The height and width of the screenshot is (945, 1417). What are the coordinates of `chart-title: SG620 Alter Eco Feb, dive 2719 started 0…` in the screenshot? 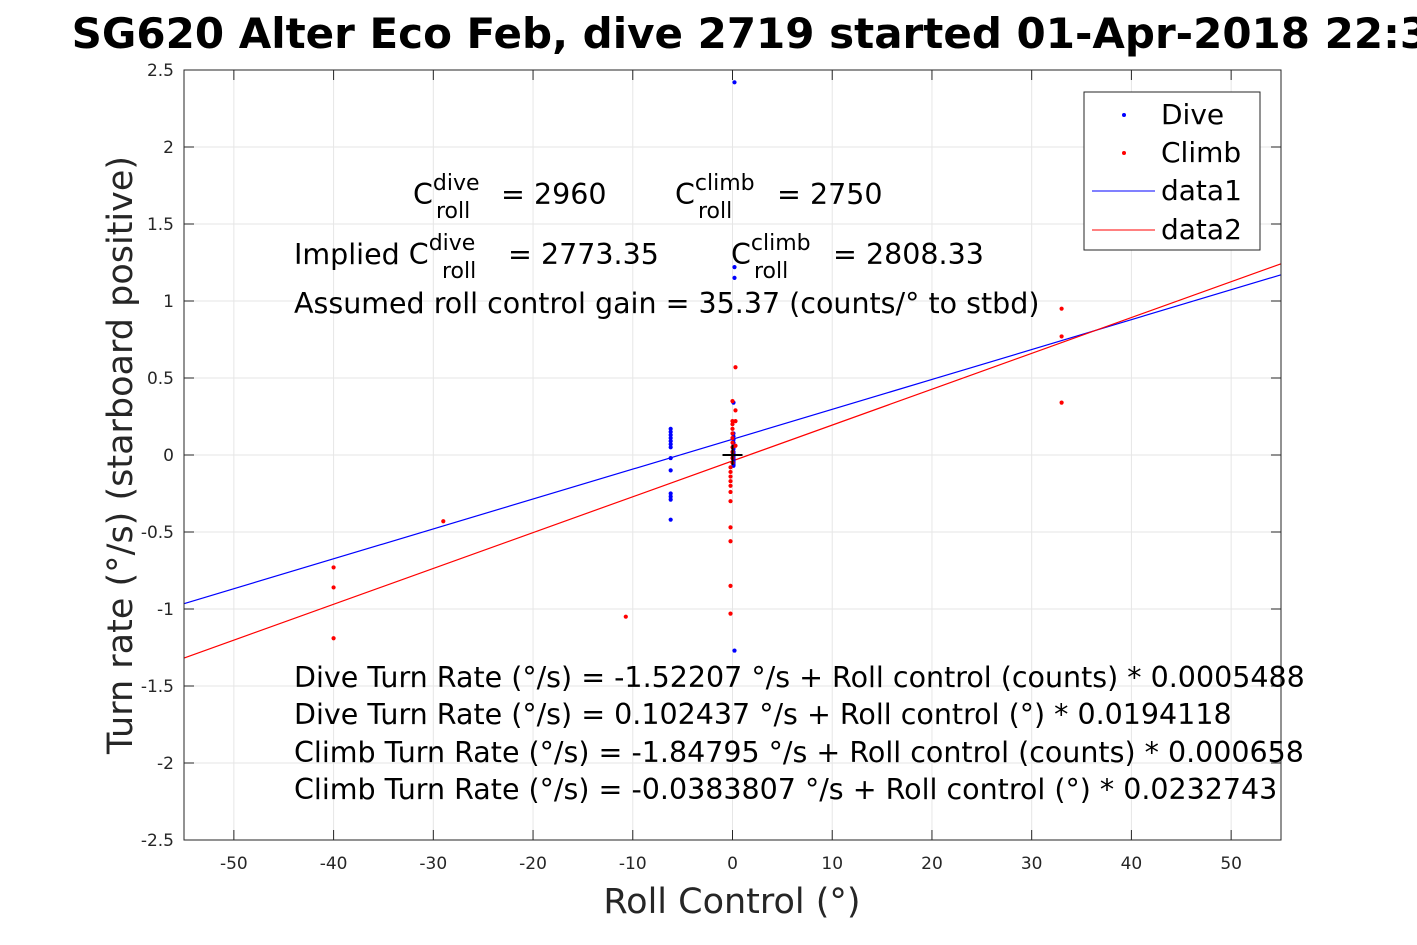 It's located at (744, 33).